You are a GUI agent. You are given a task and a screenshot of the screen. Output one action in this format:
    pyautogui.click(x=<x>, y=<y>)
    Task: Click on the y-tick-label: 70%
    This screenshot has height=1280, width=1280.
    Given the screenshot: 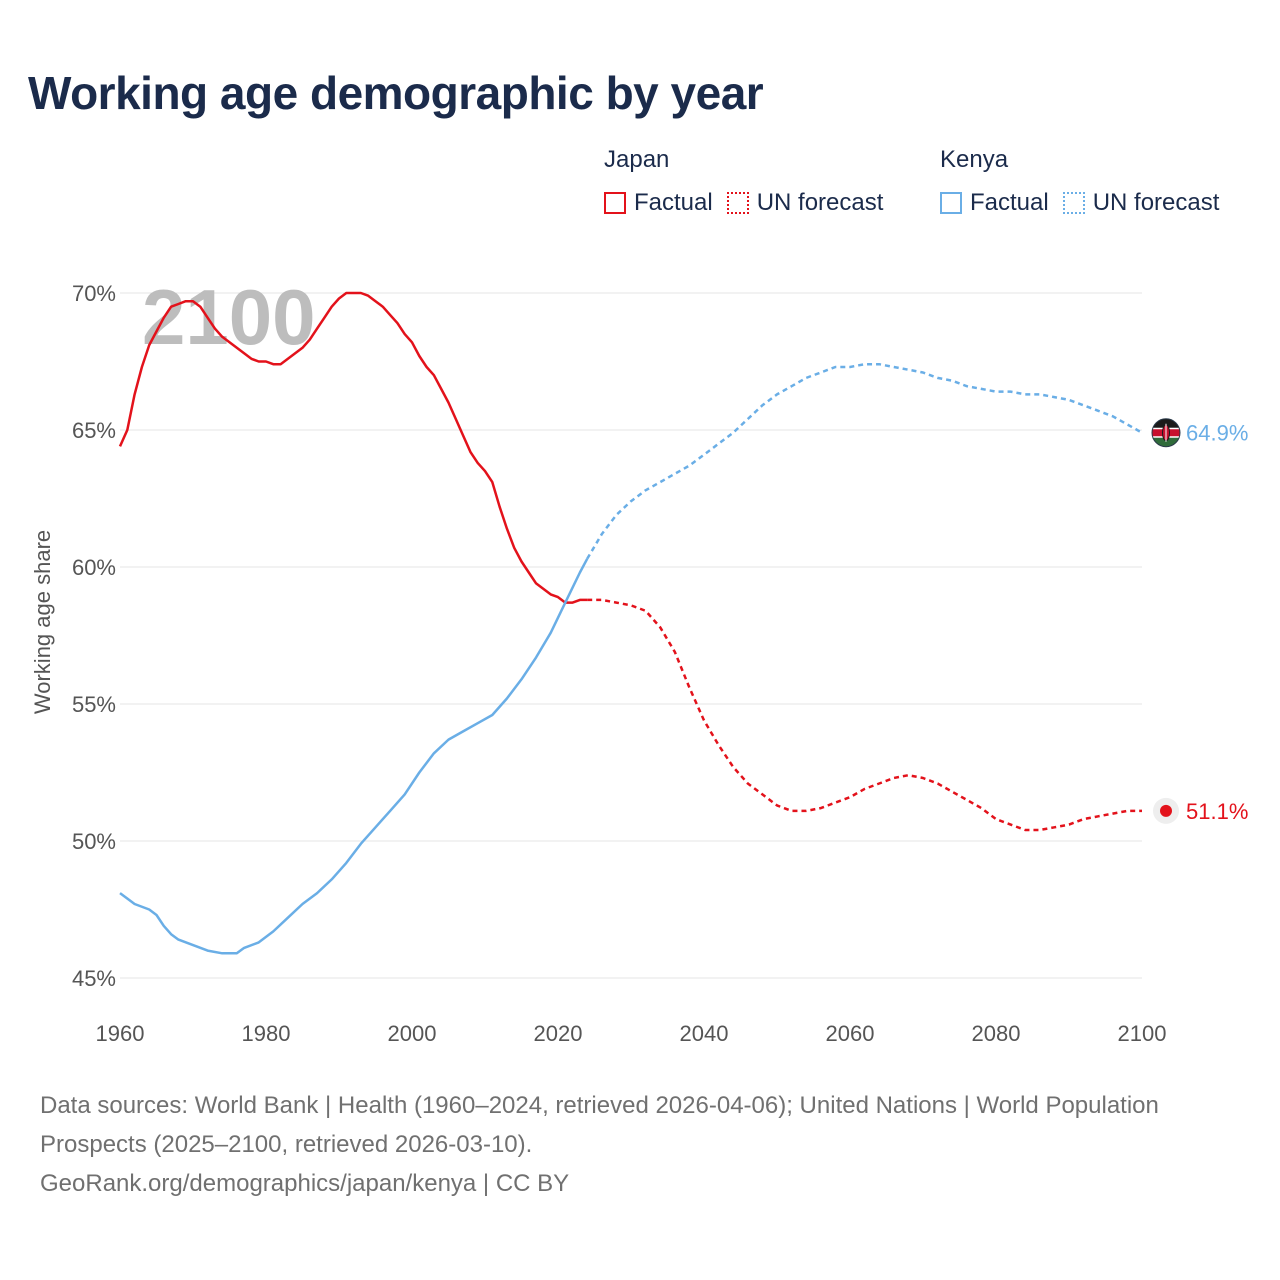 What is the action you would take?
    pyautogui.click(x=94, y=293)
    